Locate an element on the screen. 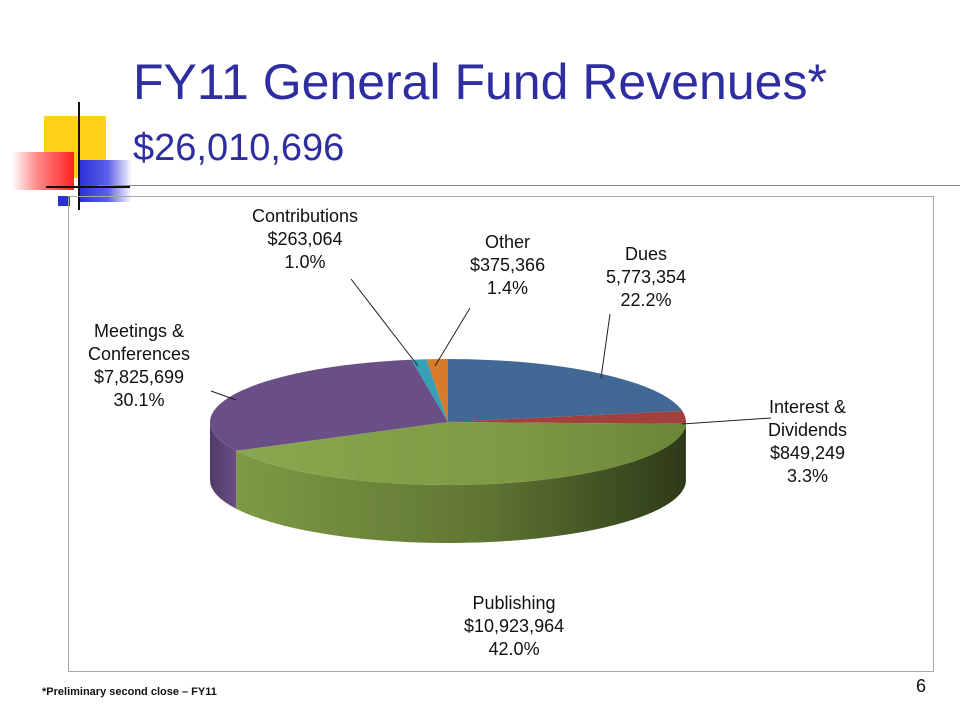 Image resolution: width=960 pixels, height=720 pixels. label-other: Other $375,366 1.4% is located at coordinates (508, 265).